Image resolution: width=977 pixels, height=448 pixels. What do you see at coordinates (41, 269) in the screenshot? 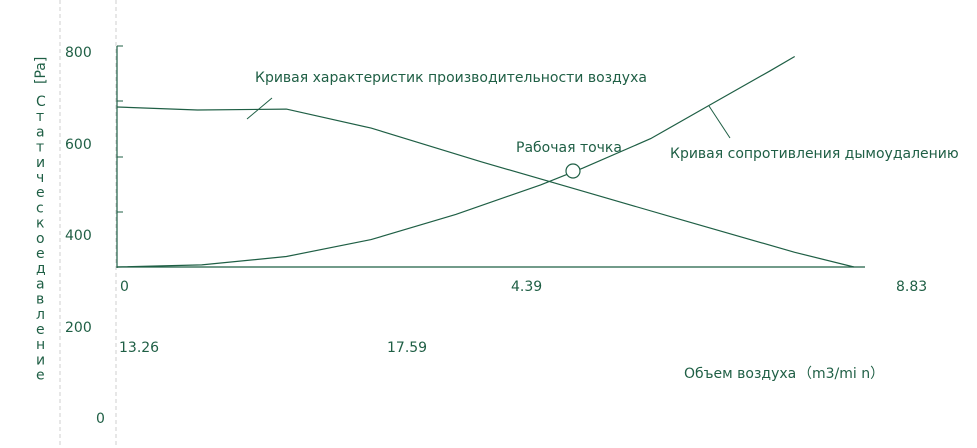
I see `y-axis-label-letter: д` at bounding box center [41, 269].